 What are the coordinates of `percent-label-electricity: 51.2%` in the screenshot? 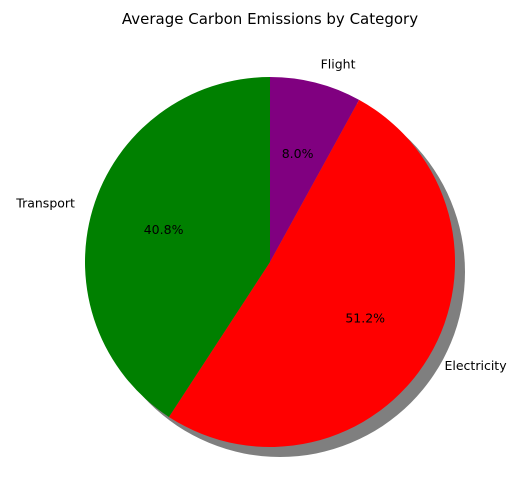 It's located at (365, 318).